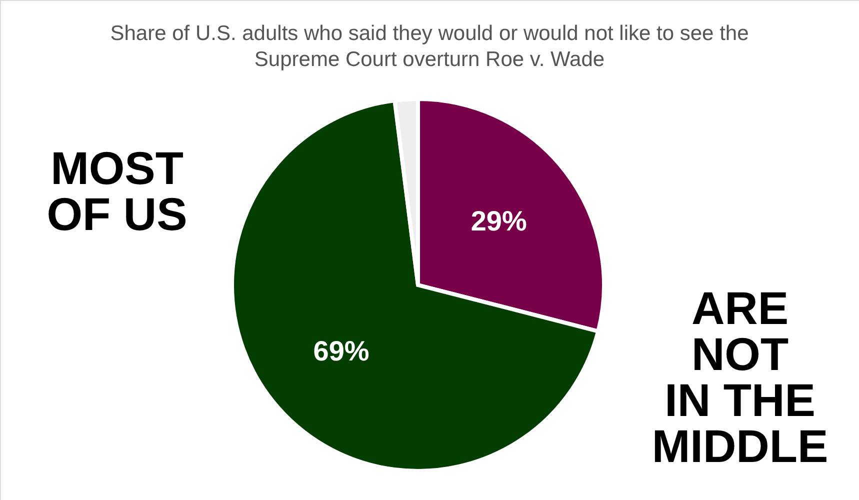 The image size is (859, 500). What do you see at coordinates (429, 46) in the screenshot?
I see `chart-title: Share of U.S. adults who said they would or would not like to see the Supreme Court overturn Roe v. Wade` at bounding box center [429, 46].